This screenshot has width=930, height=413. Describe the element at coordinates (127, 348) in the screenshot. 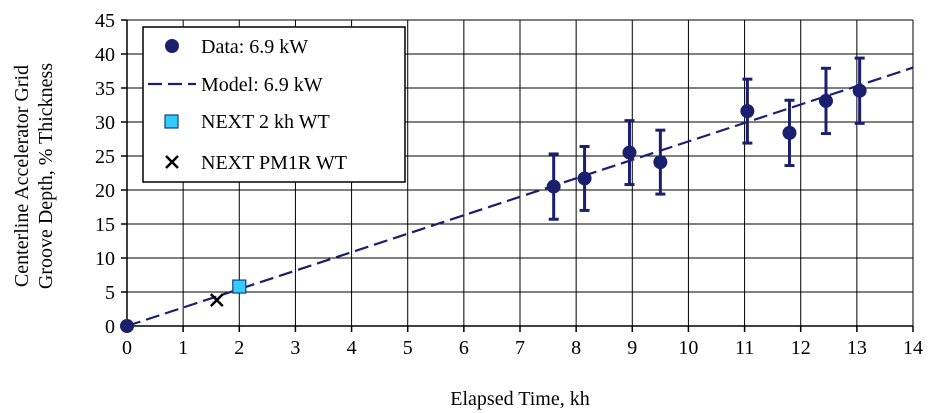

I see `x-tick-label: 0` at that location.